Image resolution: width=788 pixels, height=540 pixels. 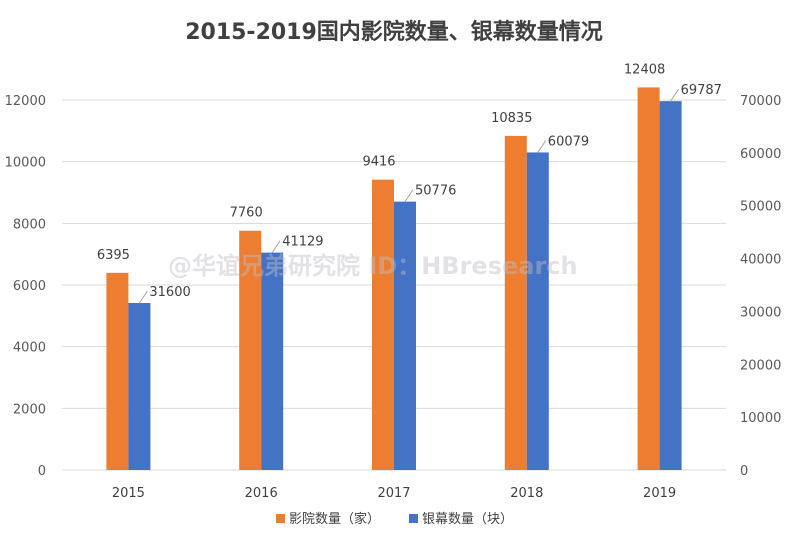 I want to click on watermark: @华谊兄弟研究院 ID：HBresearch, so click(x=373, y=266).